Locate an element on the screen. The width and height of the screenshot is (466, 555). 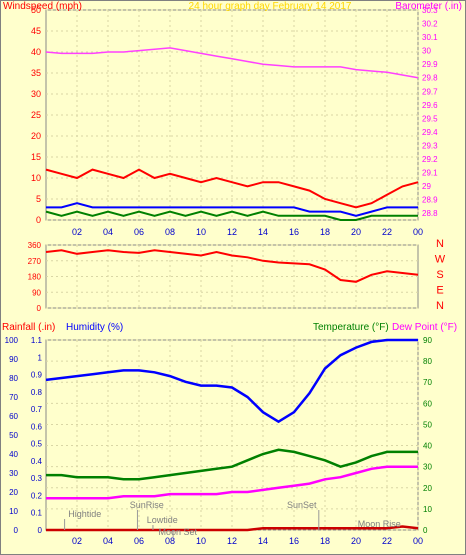
panel3-x-tick-label: 12 is located at coordinates (232, 541).